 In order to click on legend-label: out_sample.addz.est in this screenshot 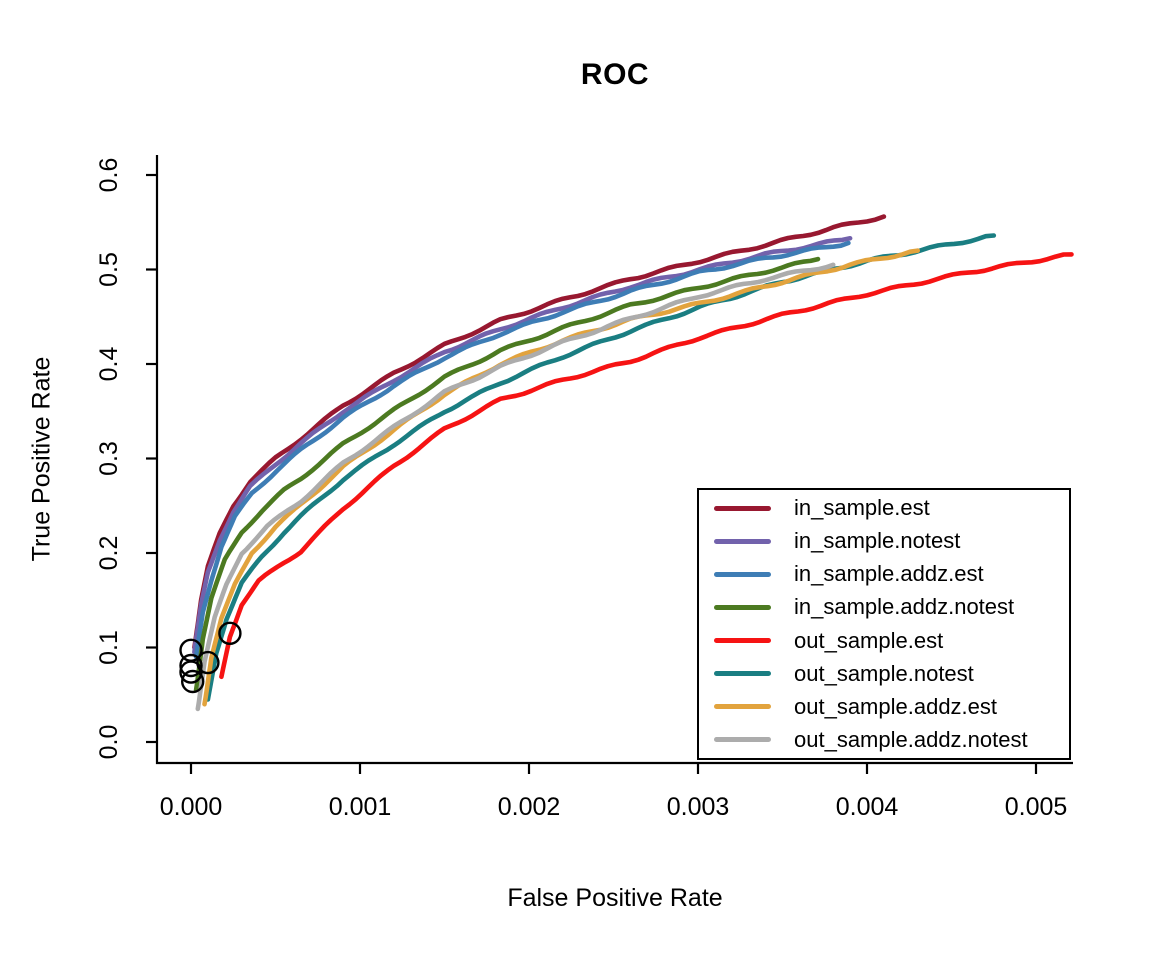, I will do `click(896, 706)`.